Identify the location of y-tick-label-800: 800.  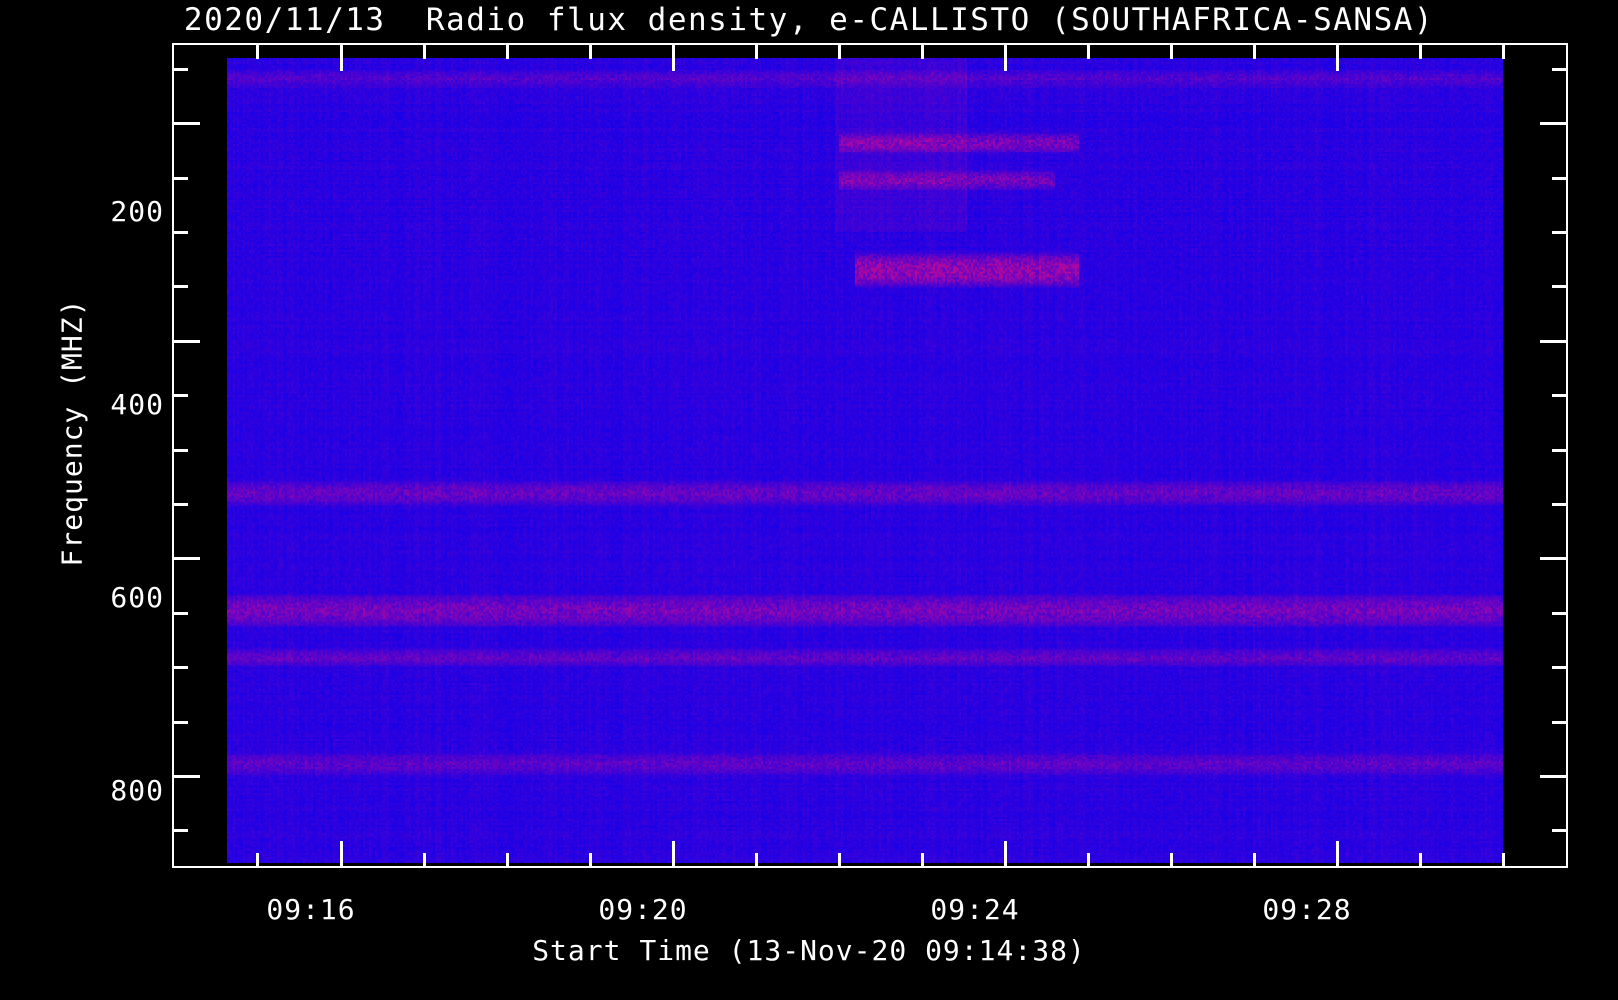
(137, 790).